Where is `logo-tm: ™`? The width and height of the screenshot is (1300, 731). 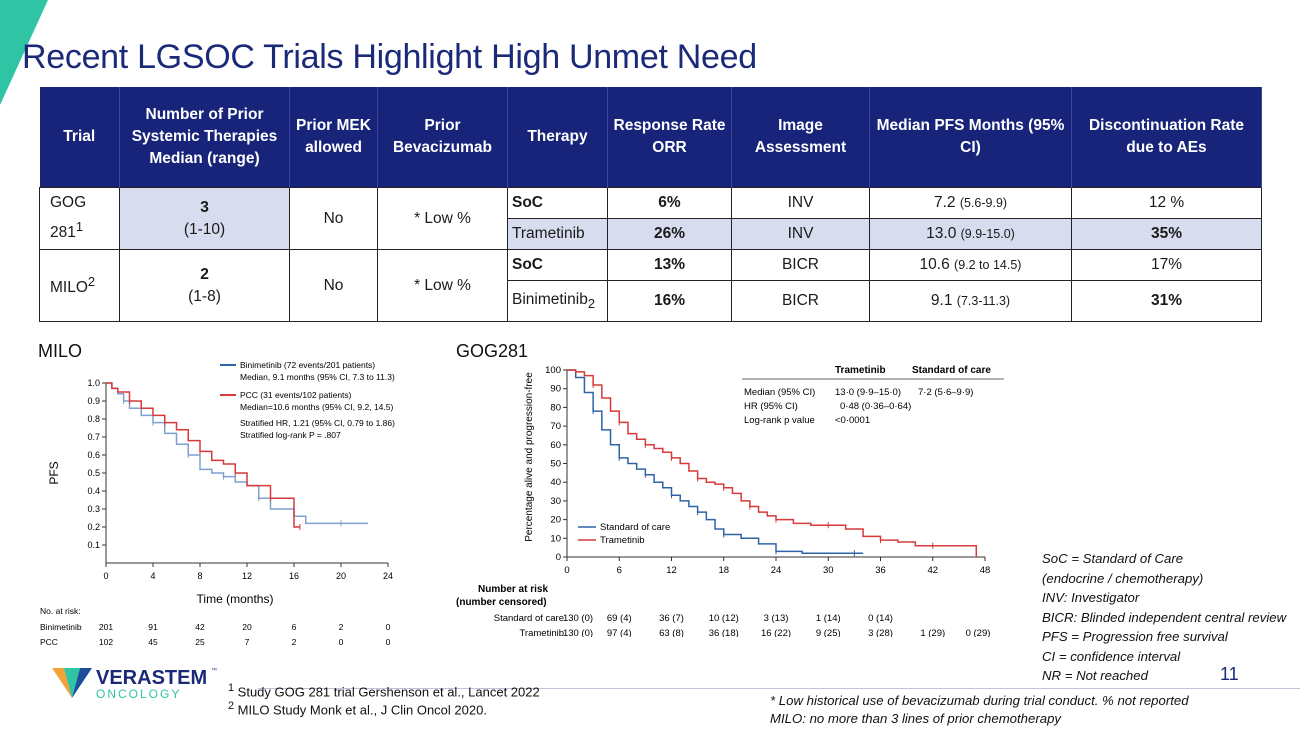 logo-tm: ™ is located at coordinates (214, 670).